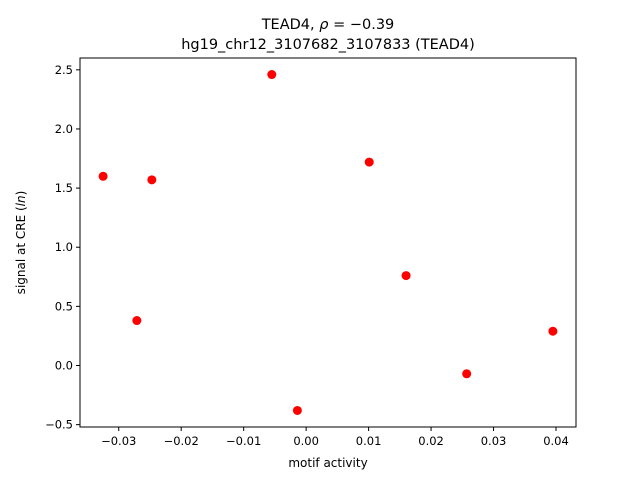 The width and height of the screenshot is (640, 480). Describe the element at coordinates (494, 441) in the screenshot. I see `x-tick-label: 0.03` at that location.